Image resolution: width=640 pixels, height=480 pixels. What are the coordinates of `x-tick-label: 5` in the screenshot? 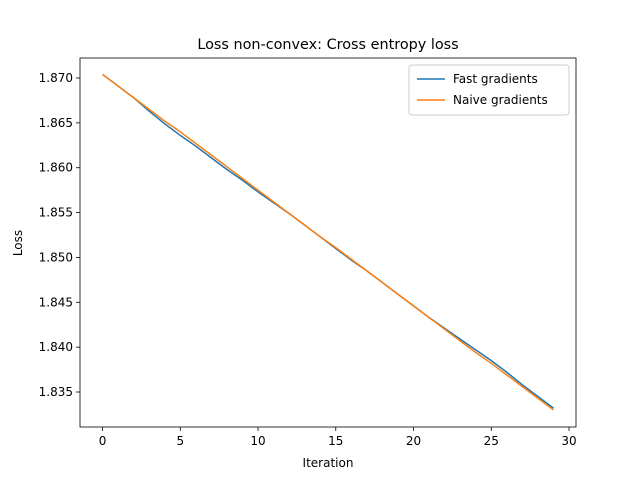 It's located at (180, 441).